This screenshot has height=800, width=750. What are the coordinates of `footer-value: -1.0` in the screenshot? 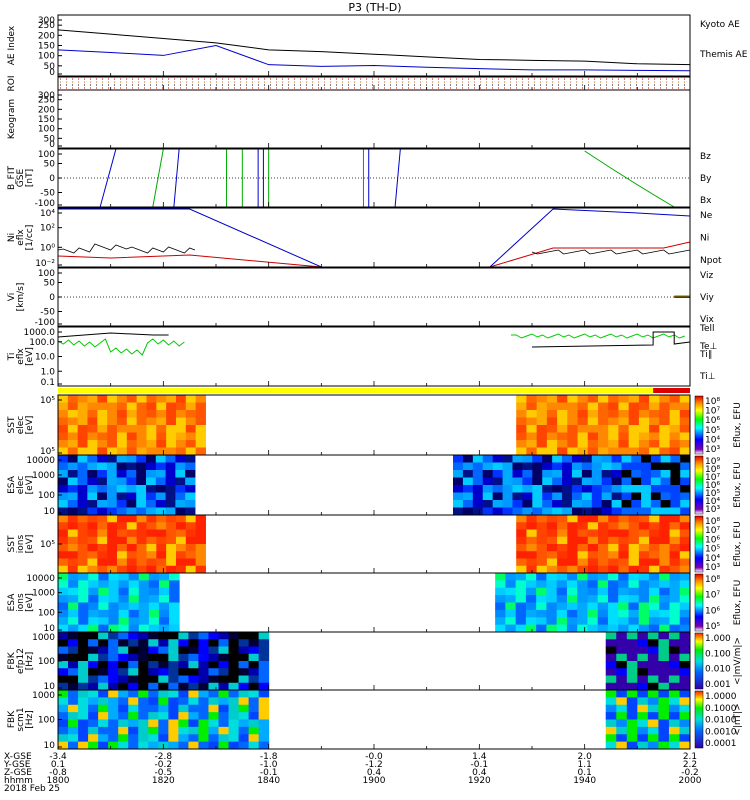 It's located at (269, 765).